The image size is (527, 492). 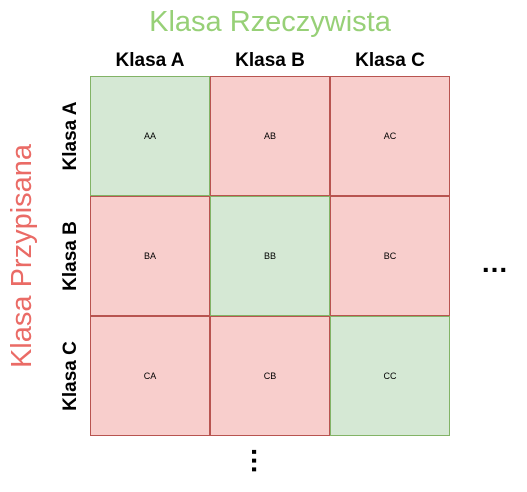 I want to click on cell-ca: CA, so click(x=150, y=376).